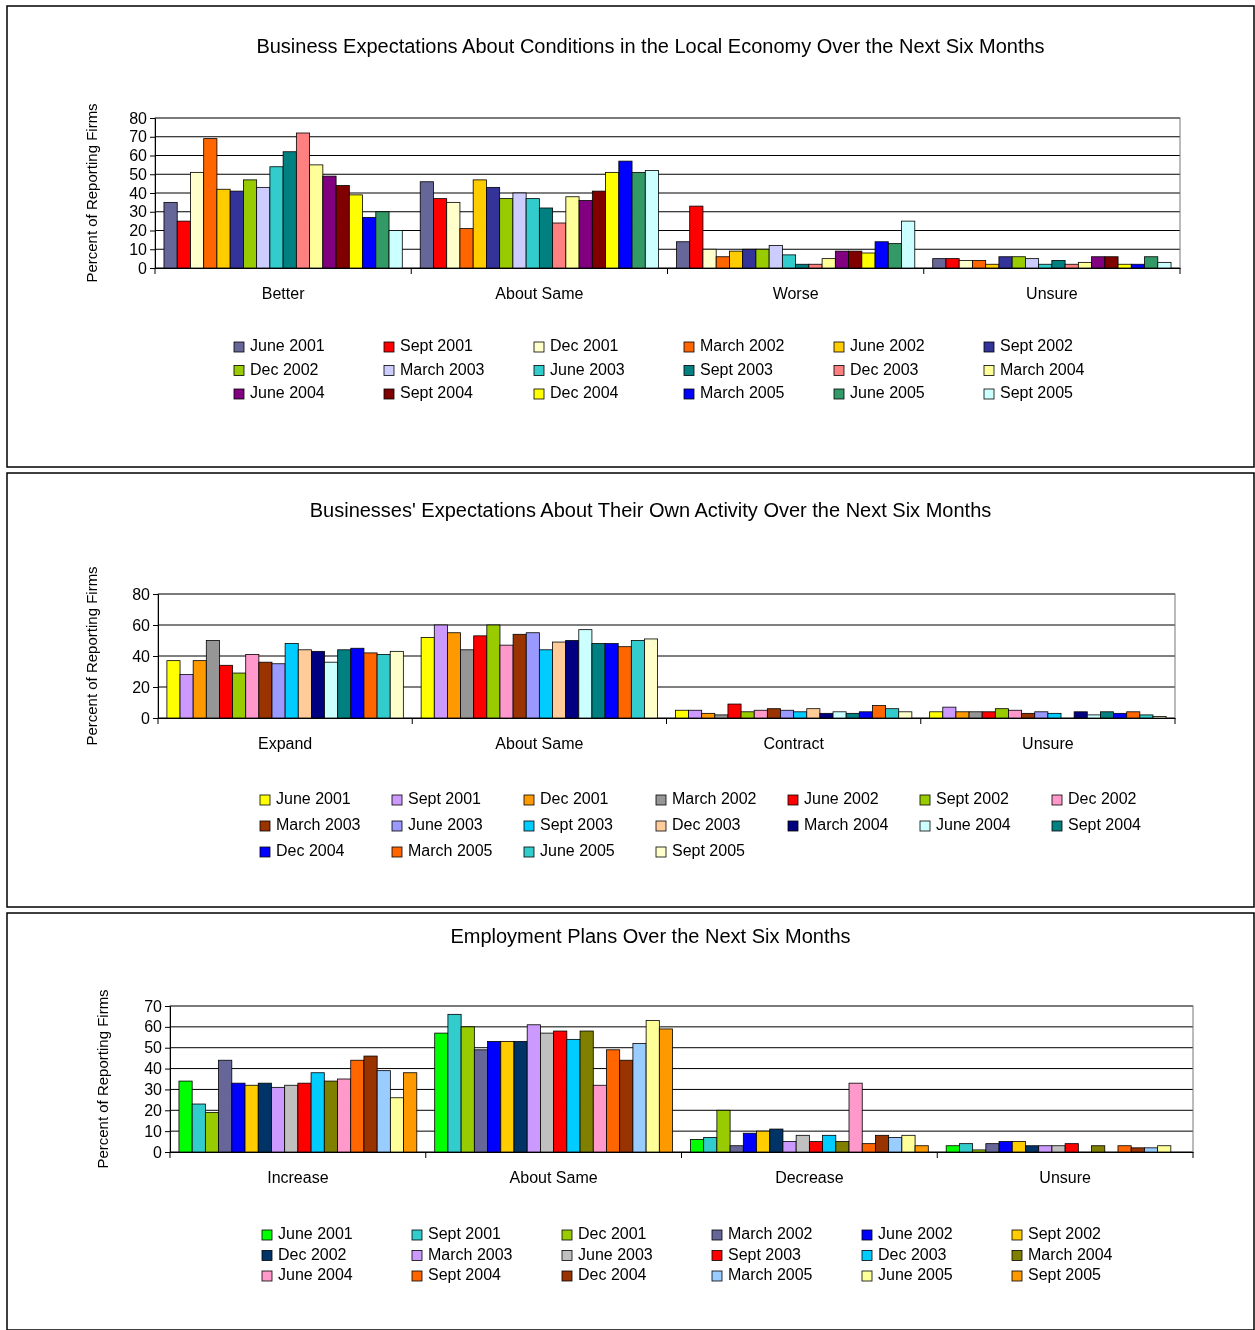 The width and height of the screenshot is (1255, 1330). Describe the element at coordinates (283, 294) in the screenshot. I see `x-tick-label: Better` at that location.